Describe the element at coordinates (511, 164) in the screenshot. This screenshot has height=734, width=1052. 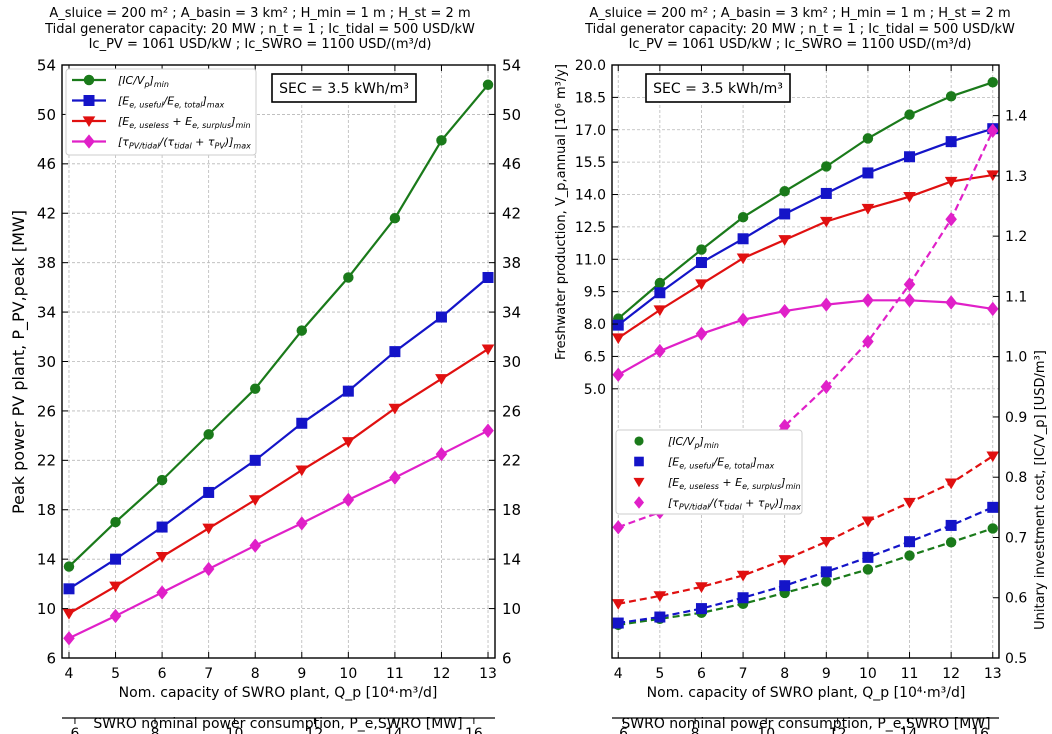
I see `right-y-tick-label: 46` at that location.